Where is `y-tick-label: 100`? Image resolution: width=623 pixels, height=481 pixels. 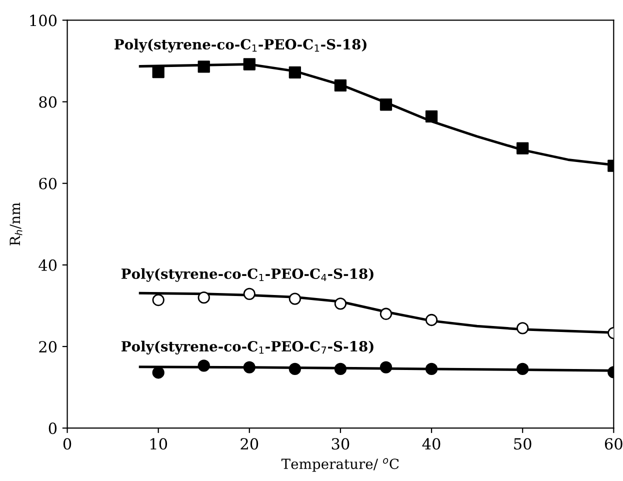 y-tick-label: 100 is located at coordinates (43, 20).